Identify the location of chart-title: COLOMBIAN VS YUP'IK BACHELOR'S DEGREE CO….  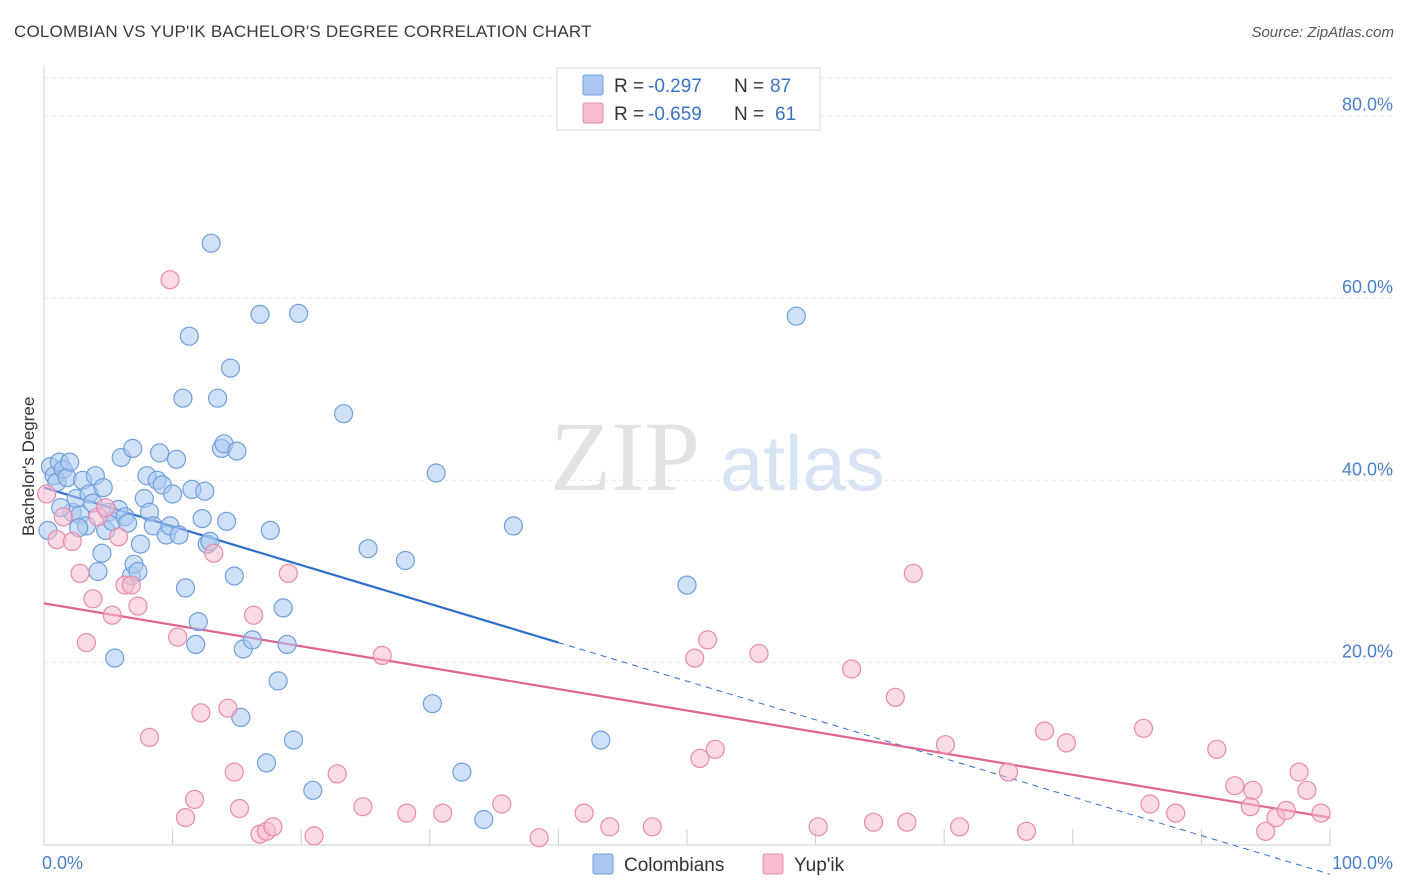
(303, 31).